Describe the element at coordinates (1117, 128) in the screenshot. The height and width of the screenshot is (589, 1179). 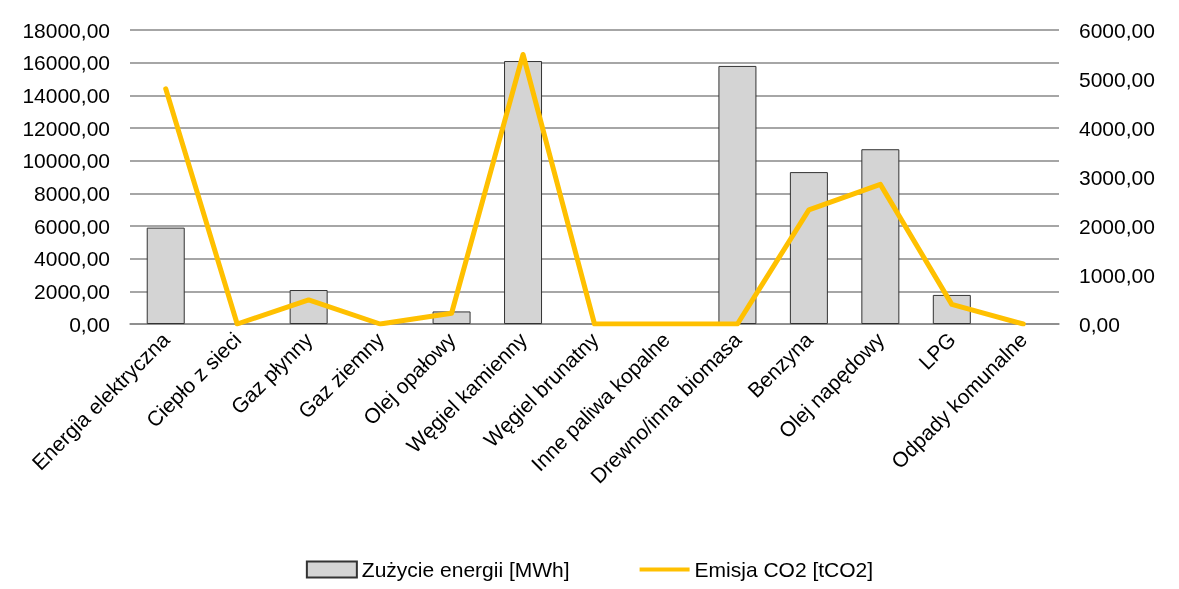
I see `y2-tick-label: 4000,00` at that location.